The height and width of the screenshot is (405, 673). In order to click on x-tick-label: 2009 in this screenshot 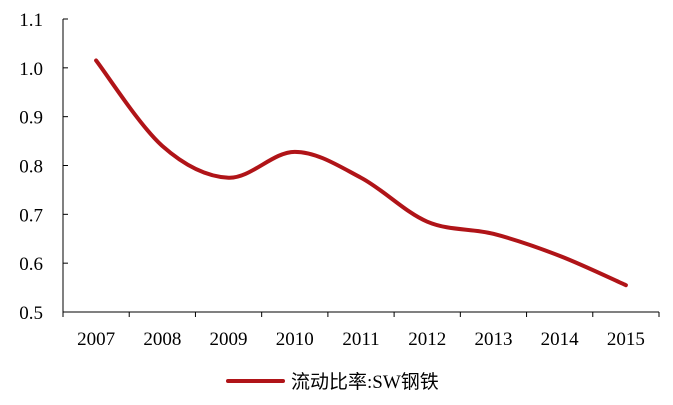, I will do `click(229, 339)`.